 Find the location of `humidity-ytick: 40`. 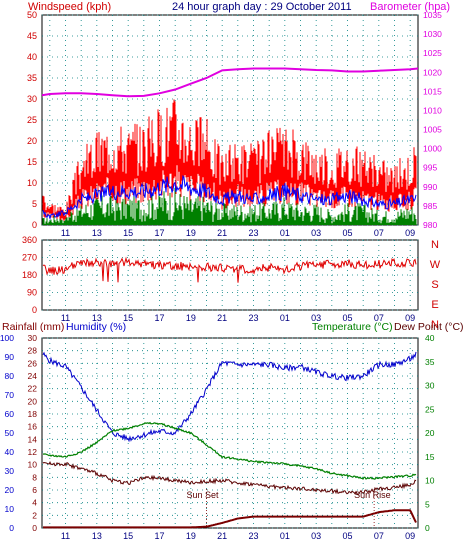

humidity-ytick: 40 is located at coordinates (10, 452).